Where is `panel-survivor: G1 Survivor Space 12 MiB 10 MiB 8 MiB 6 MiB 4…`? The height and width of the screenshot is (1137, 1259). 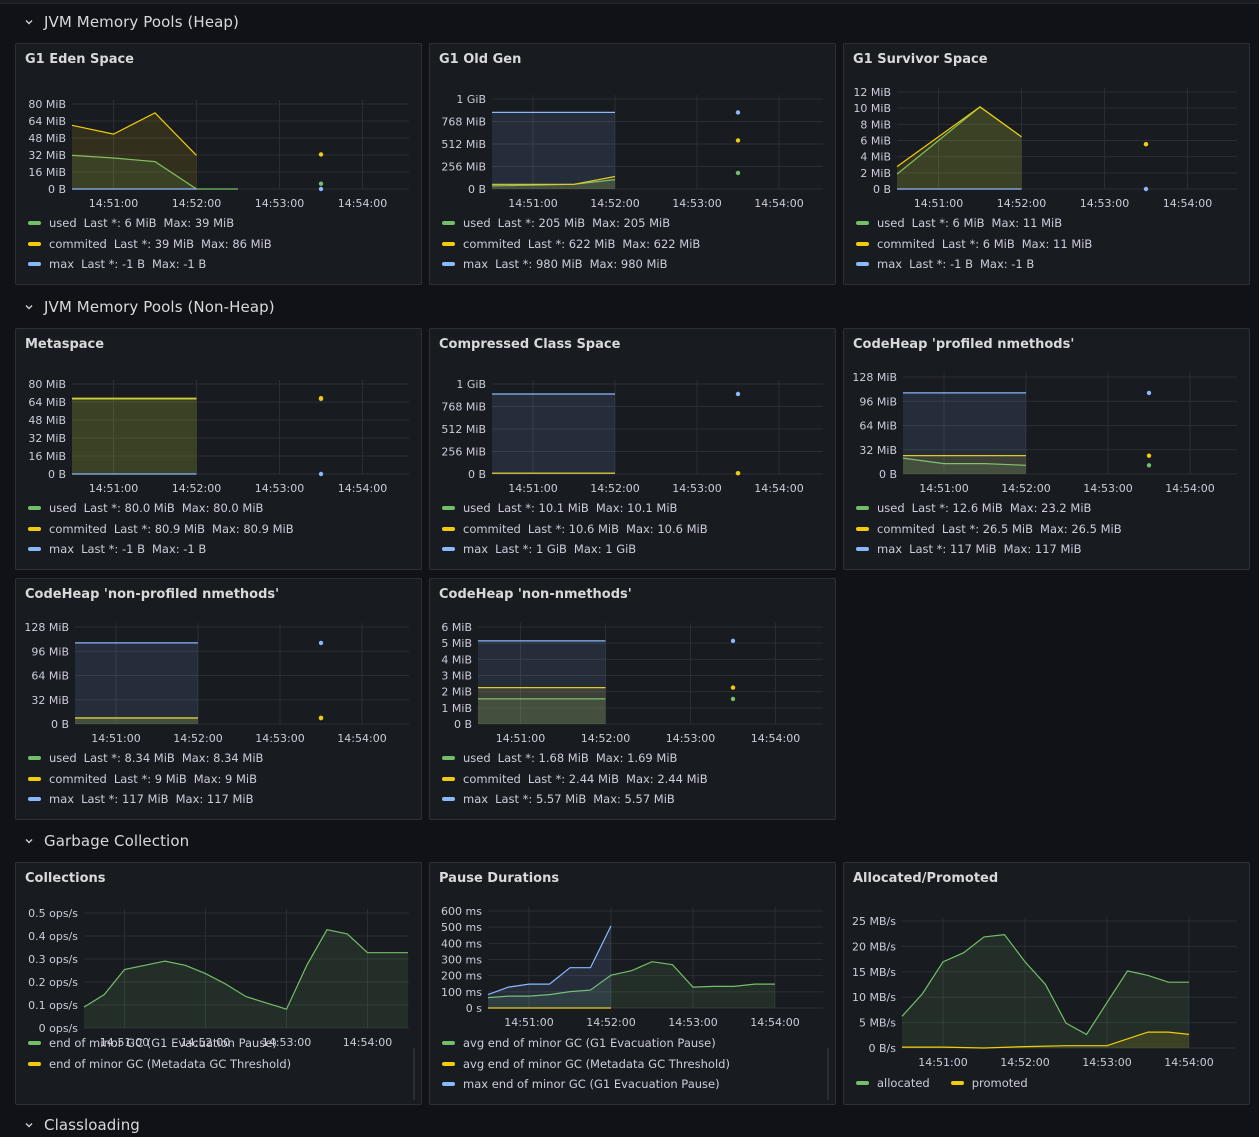 panel-survivor: G1 Survivor Space 12 MiB 10 MiB 8 MiB 6 MiB 4… is located at coordinates (1046, 164).